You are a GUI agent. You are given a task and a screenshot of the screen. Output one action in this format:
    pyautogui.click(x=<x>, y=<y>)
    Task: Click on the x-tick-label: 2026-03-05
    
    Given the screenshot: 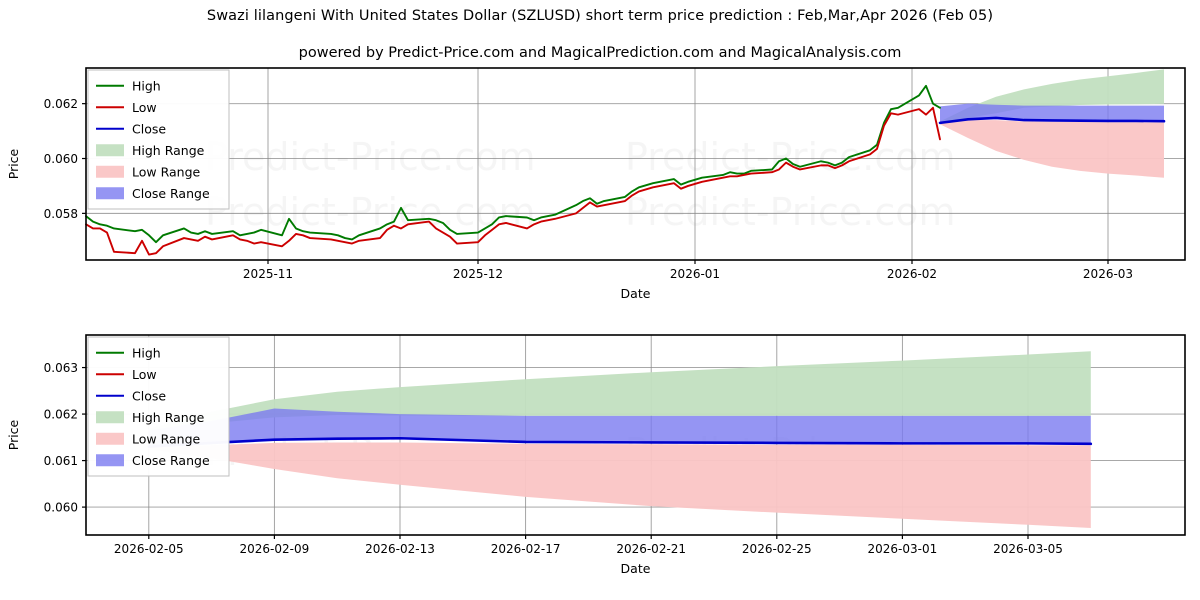 What is the action you would take?
    pyautogui.click(x=1028, y=549)
    